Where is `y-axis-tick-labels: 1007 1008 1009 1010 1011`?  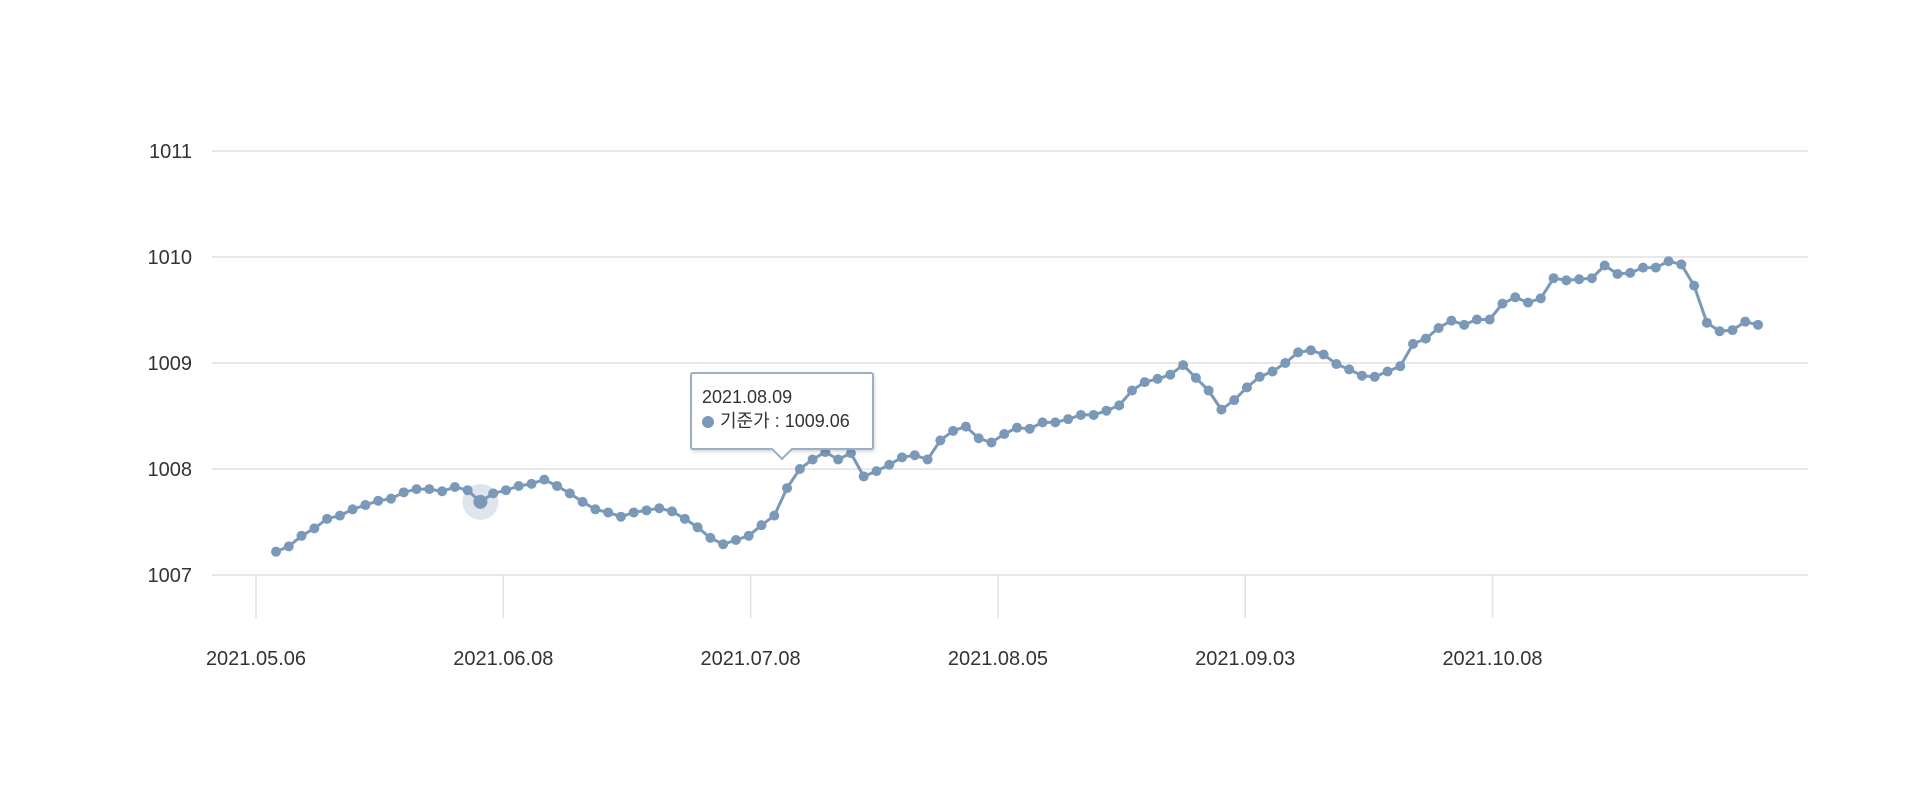 y-axis-tick-labels: 1007 1008 1009 1010 1011 is located at coordinates (170, 364).